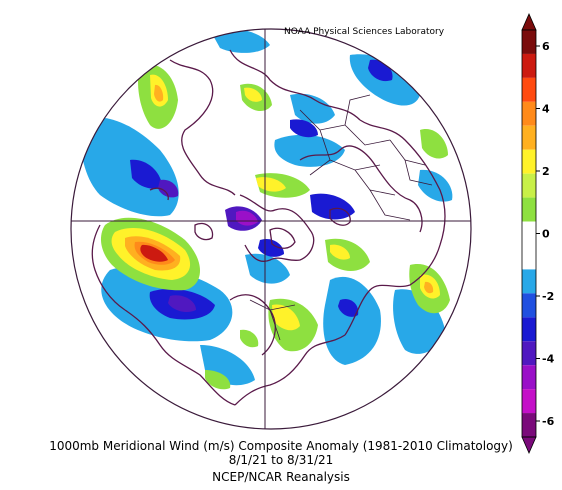 The width and height of the screenshot is (562, 490). What do you see at coordinates (529, 22) in the screenshot?
I see `colorbar-top-arrow` at bounding box center [529, 22].